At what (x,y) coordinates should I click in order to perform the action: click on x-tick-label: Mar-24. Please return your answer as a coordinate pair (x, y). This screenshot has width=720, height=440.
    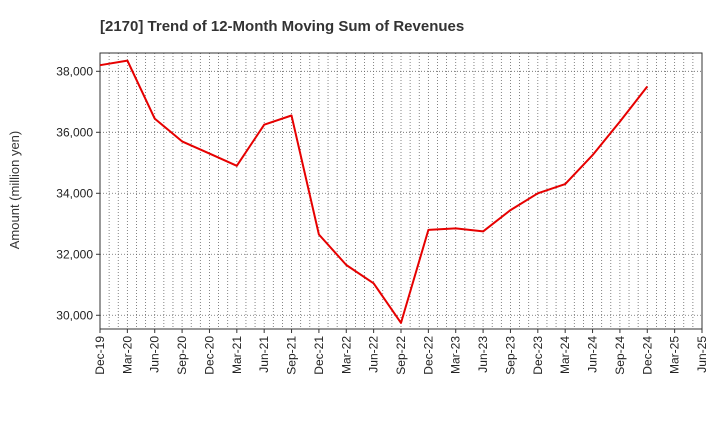
    Looking at the image, I should click on (565, 355).